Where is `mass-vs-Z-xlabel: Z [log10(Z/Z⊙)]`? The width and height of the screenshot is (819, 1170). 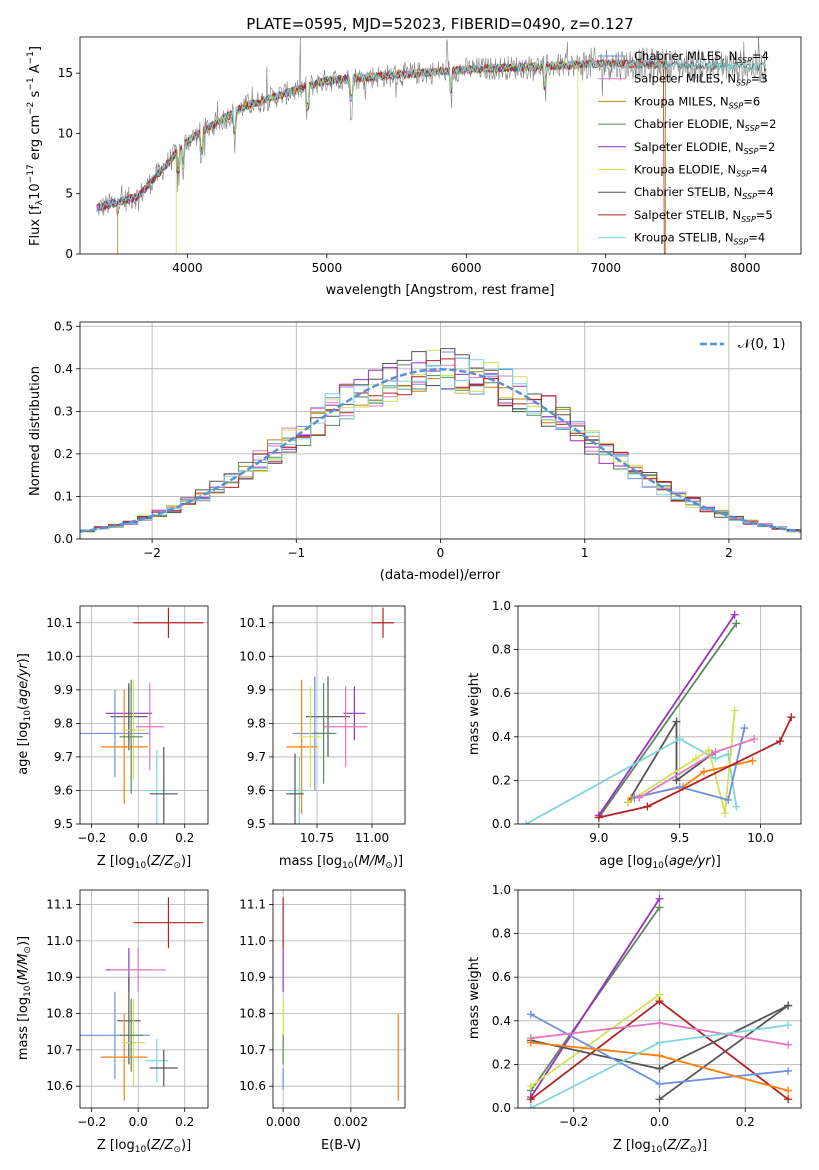
mass-vs-Z-xlabel: Z [log10(Z/Z⊙)] is located at coordinates (144, 1146).